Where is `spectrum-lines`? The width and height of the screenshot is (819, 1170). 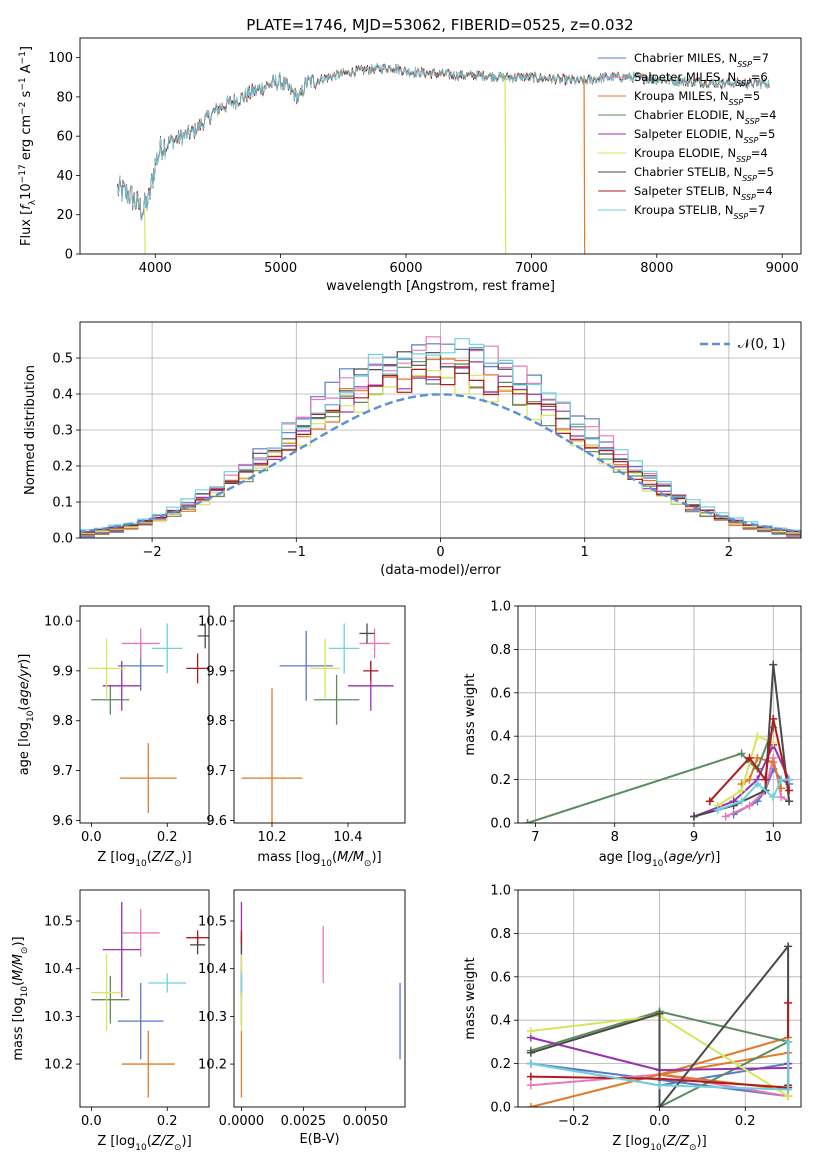 spectrum-lines is located at coordinates (443, 158).